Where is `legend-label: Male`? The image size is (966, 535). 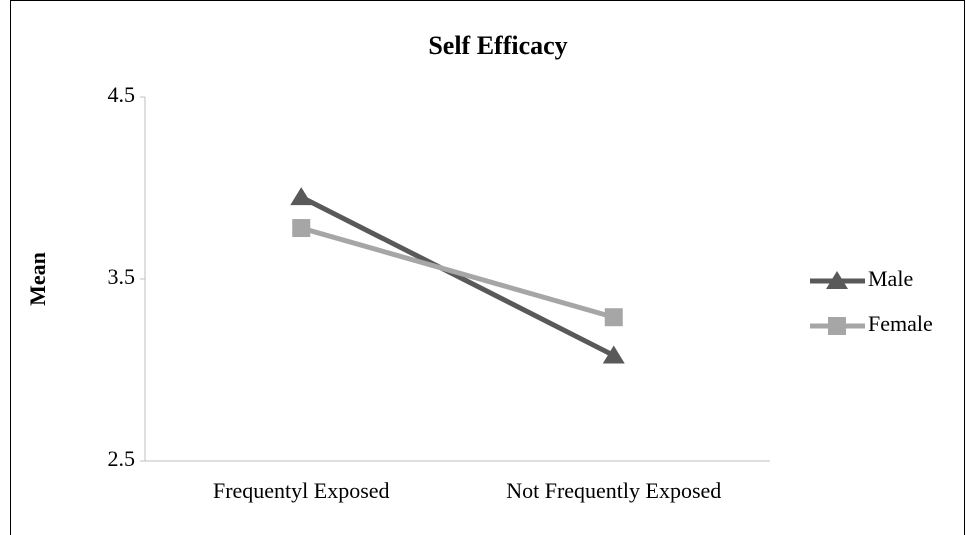
legend-label: Male is located at coordinates (890, 278).